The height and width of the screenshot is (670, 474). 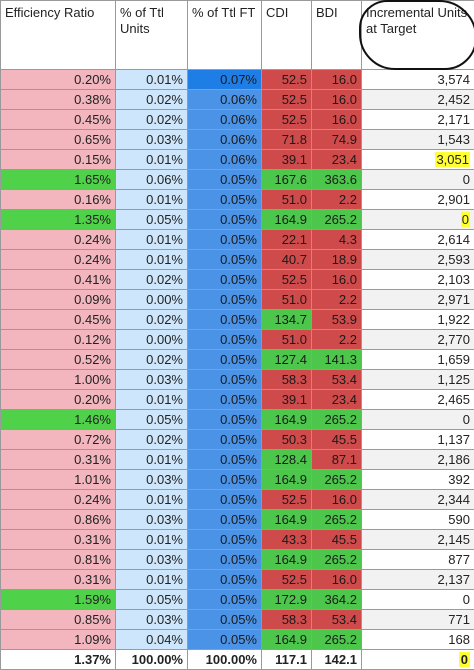 What do you see at coordinates (418, 400) in the screenshot?
I see `incremental-units-cell: 2,465` at bounding box center [418, 400].